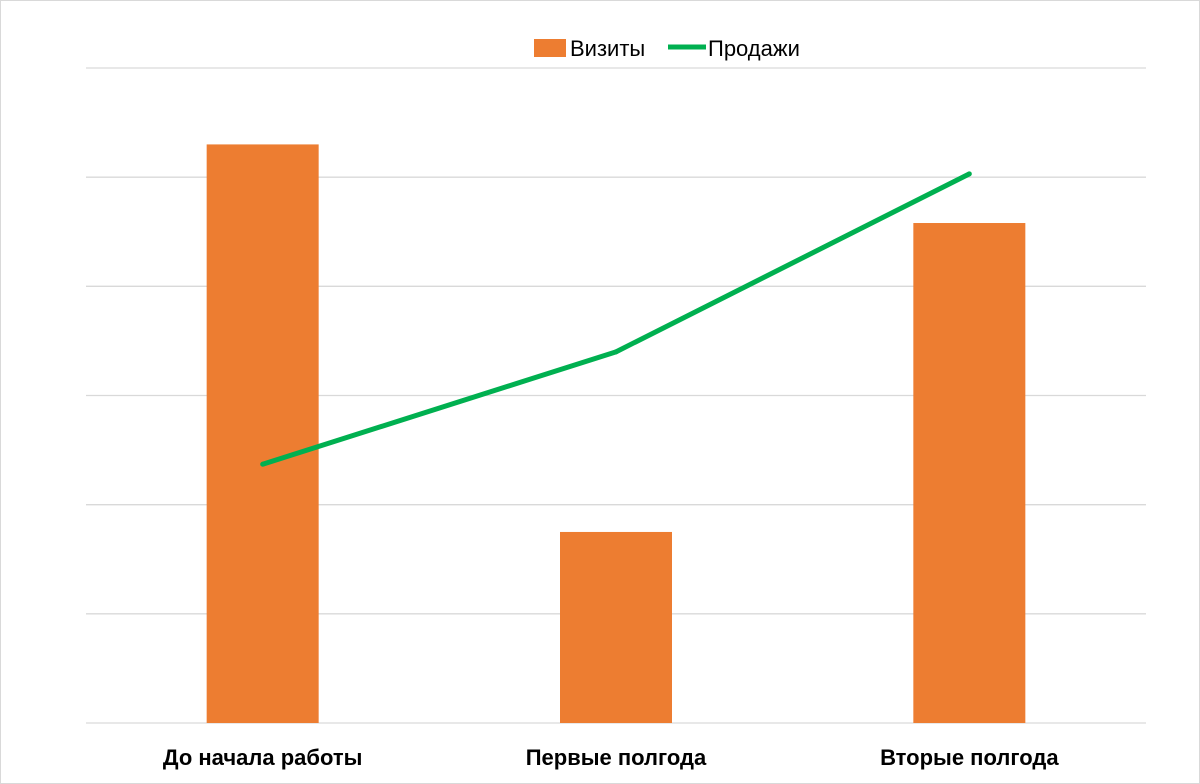 The image size is (1200, 784). I want to click on category-label: Вторые полгода, so click(969, 757).